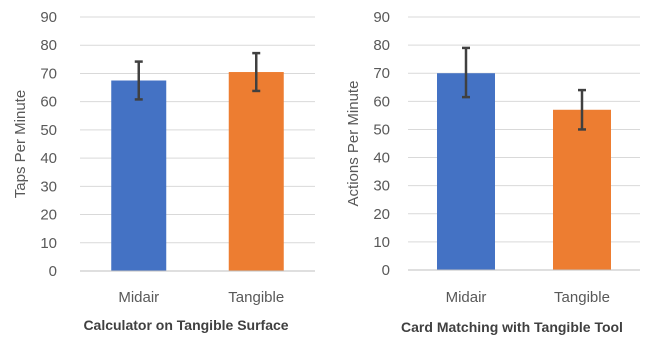 This screenshot has height=343, width=649. I want to click on y-axis-title: Actions Per Minute, so click(353, 144).